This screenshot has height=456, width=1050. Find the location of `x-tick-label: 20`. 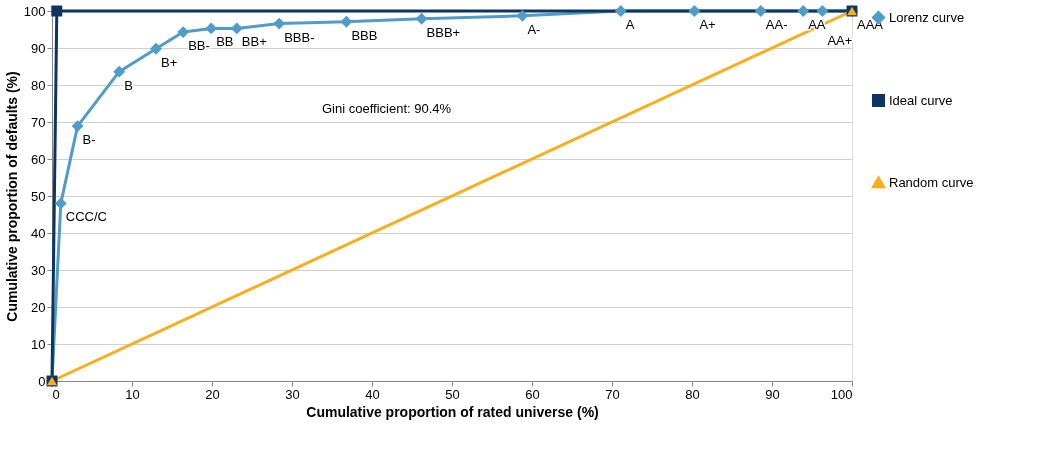

x-tick-label: 20 is located at coordinates (212, 394).